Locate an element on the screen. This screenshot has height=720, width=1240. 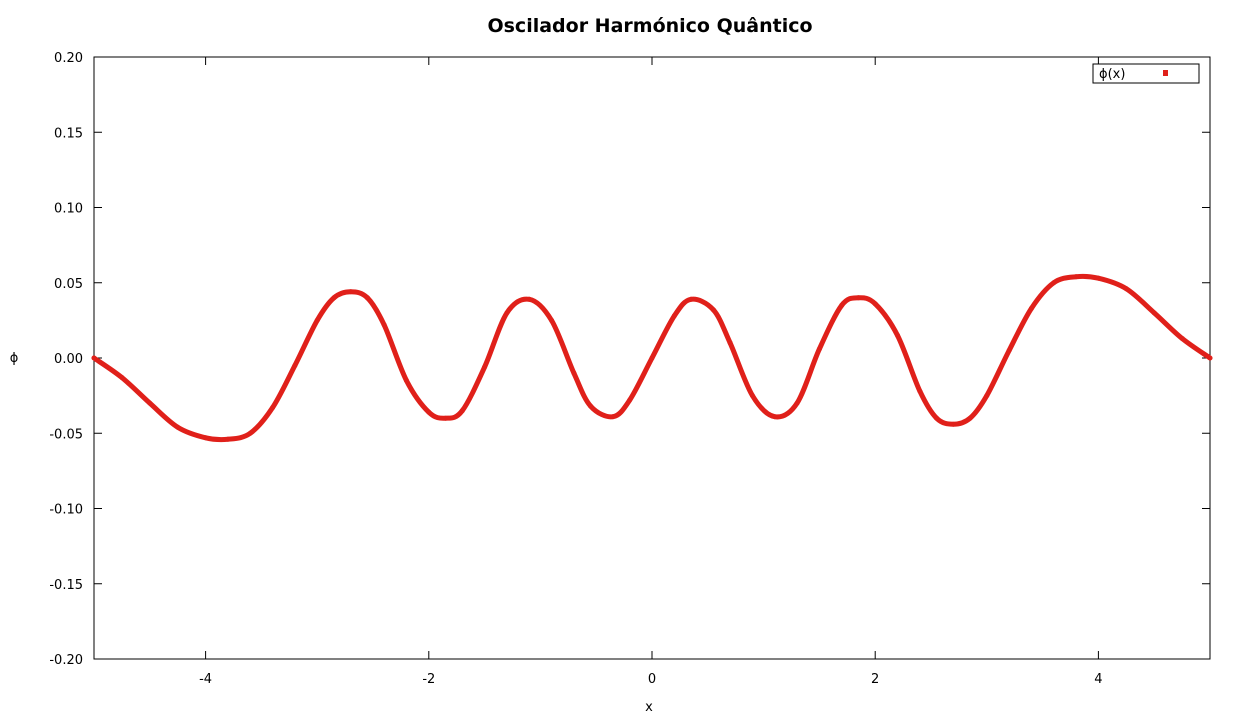
legend: ϕ(x) is located at coordinates (1146, 73).